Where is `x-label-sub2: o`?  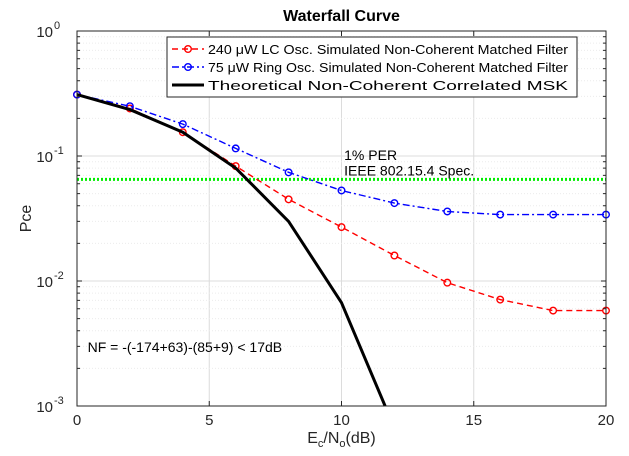 x-label-sub2: o is located at coordinates (342, 444).